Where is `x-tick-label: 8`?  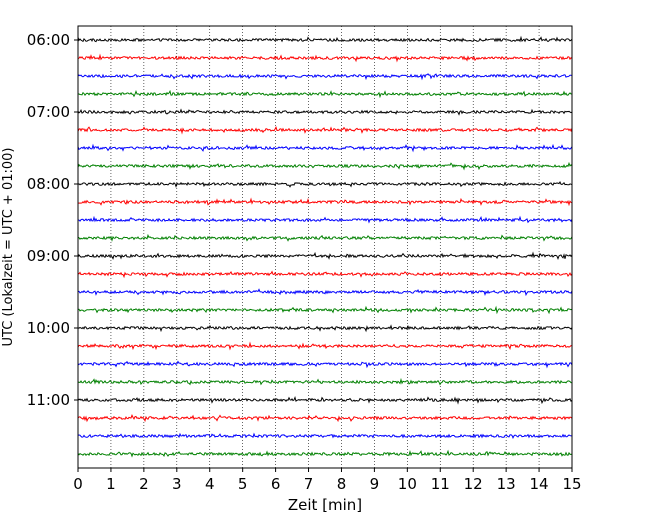 x-tick-label: 8 is located at coordinates (342, 484).